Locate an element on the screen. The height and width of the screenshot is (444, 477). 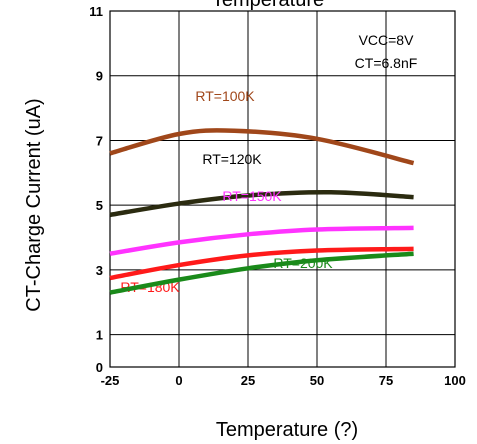
series-label-5: RT=200K is located at coordinates (303, 263).